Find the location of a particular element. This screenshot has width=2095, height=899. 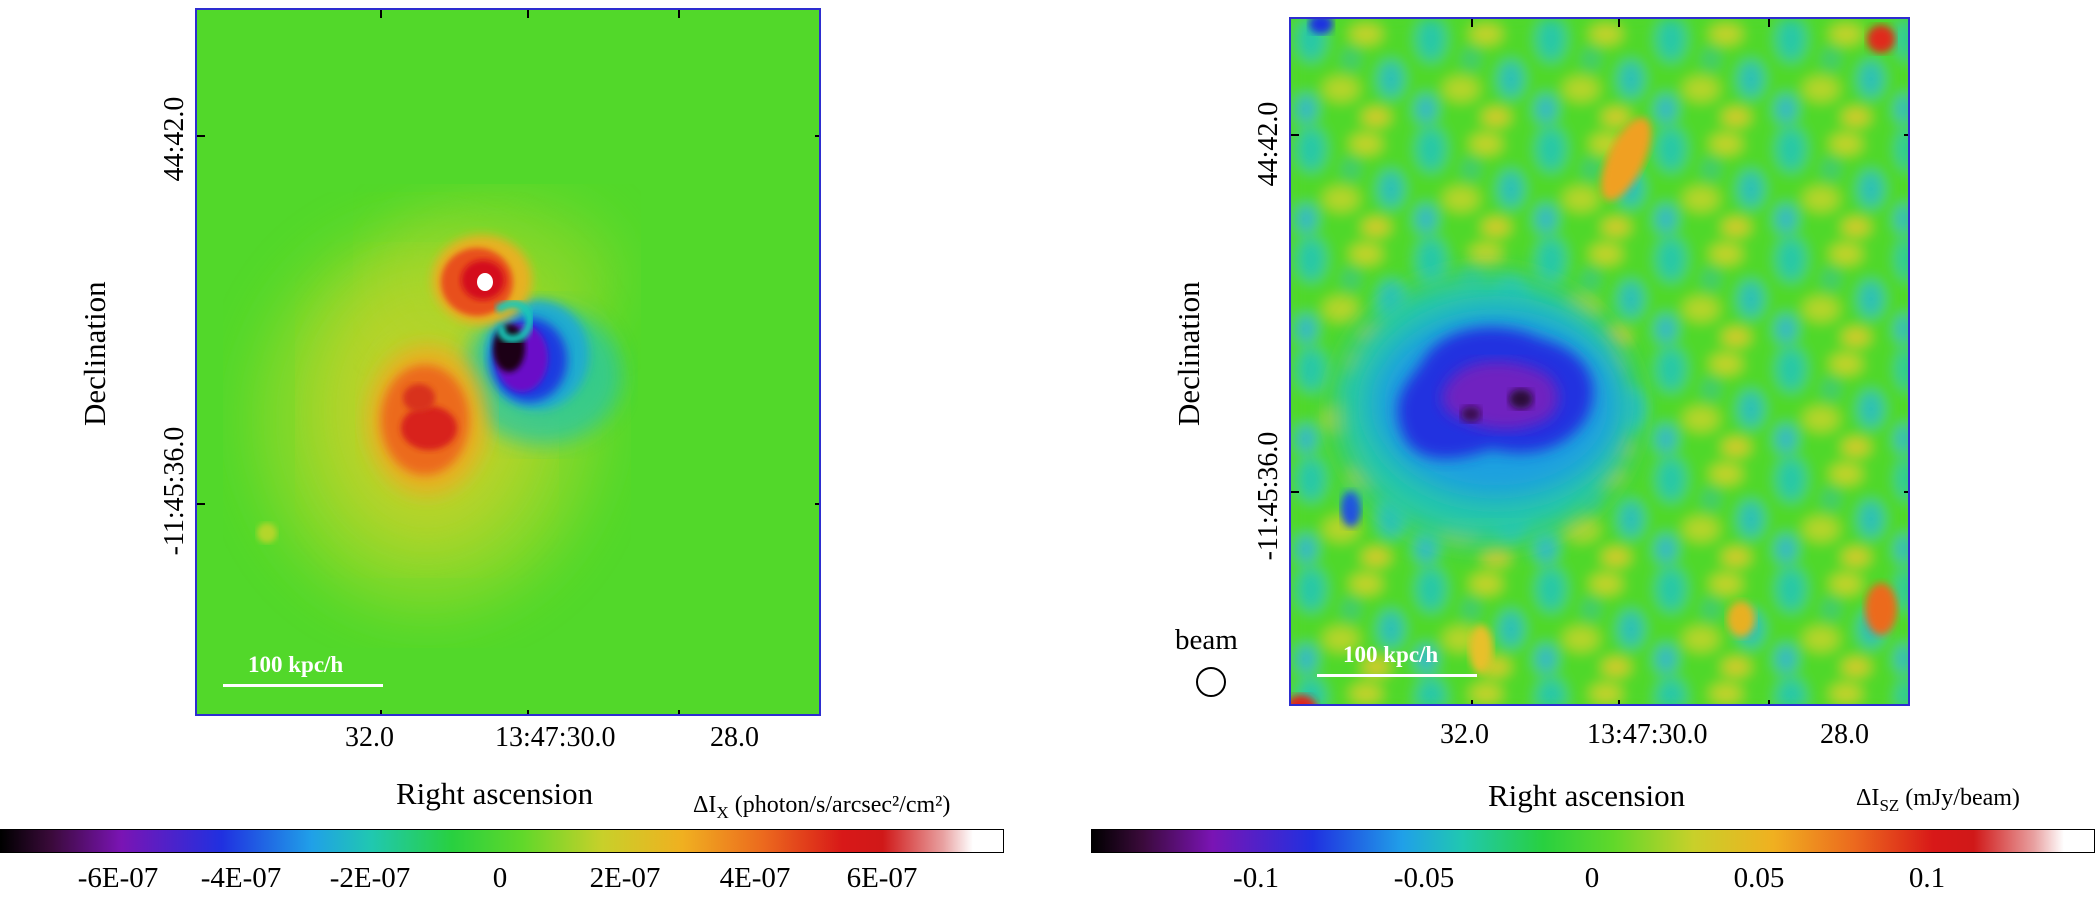

right-colorbar-title: ΔISZ (mJy/beam) is located at coordinates (1938, 800).